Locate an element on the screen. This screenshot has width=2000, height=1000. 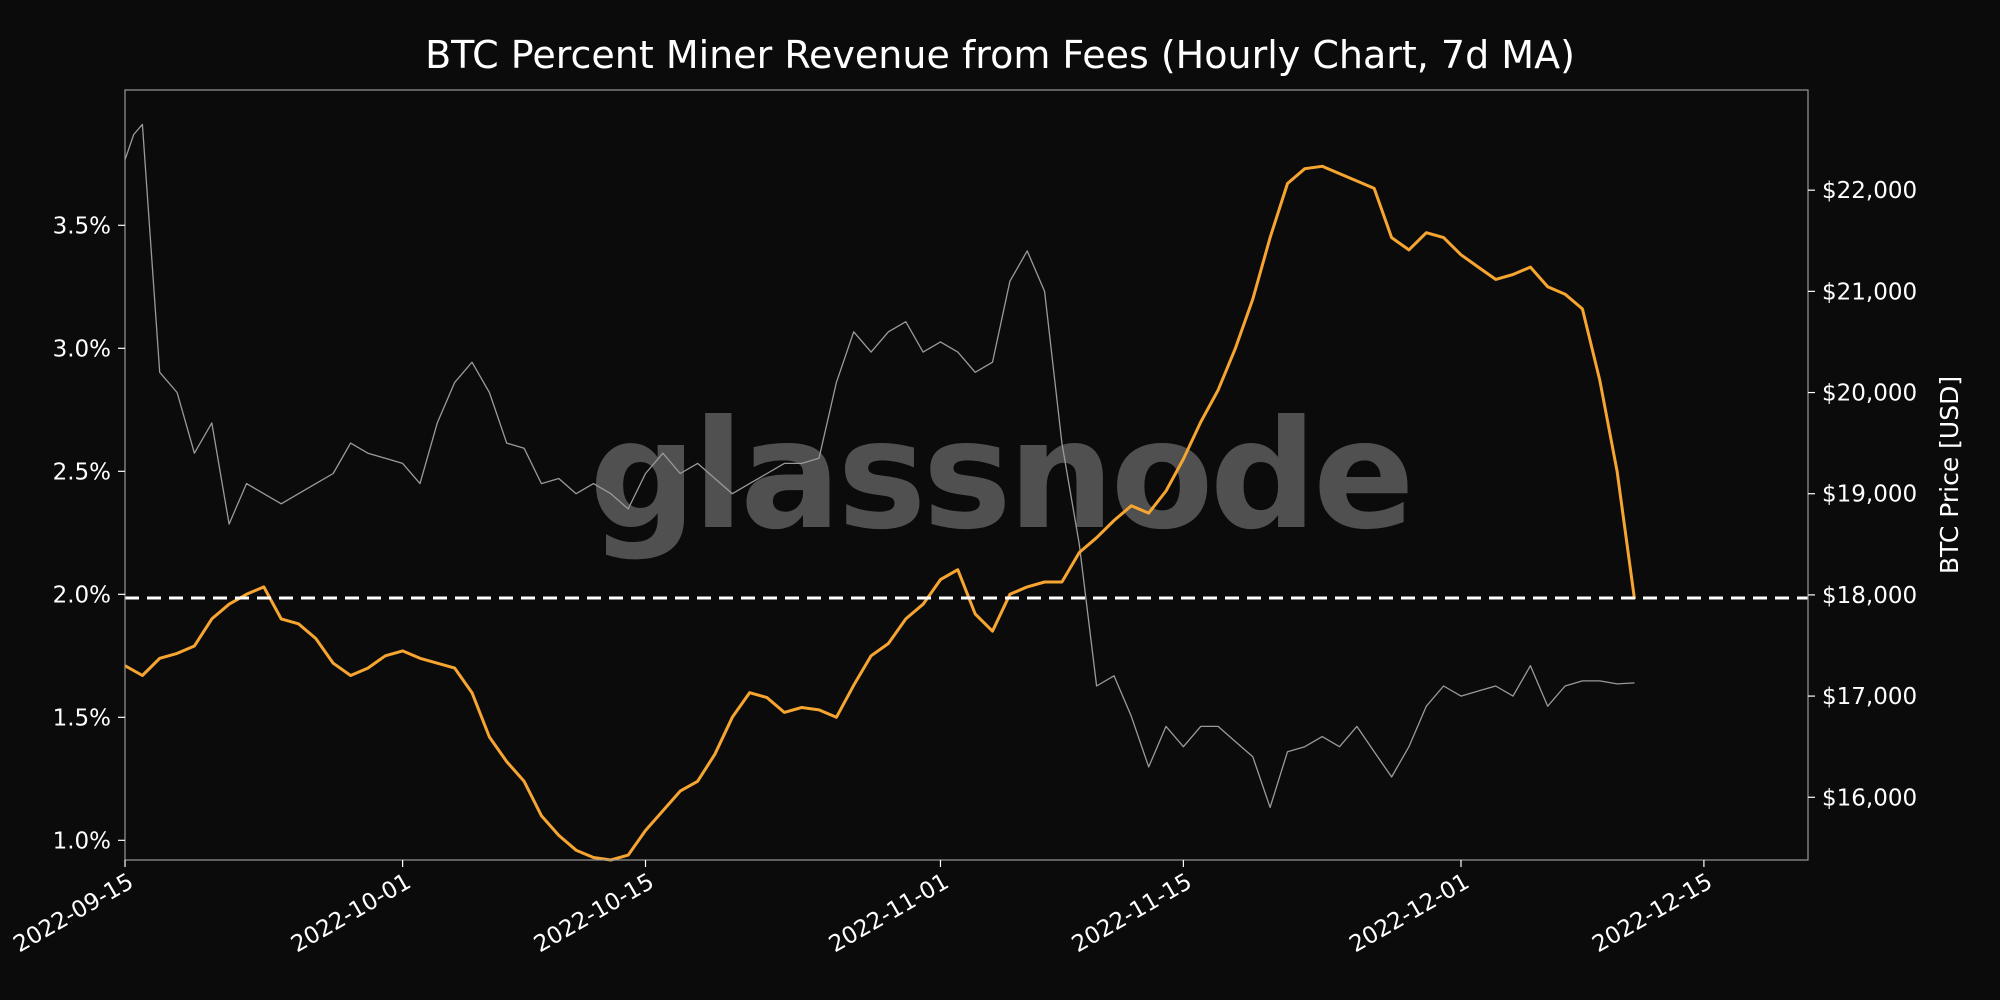
left-y-tick-label: 2.5% is located at coordinates (82, 472).